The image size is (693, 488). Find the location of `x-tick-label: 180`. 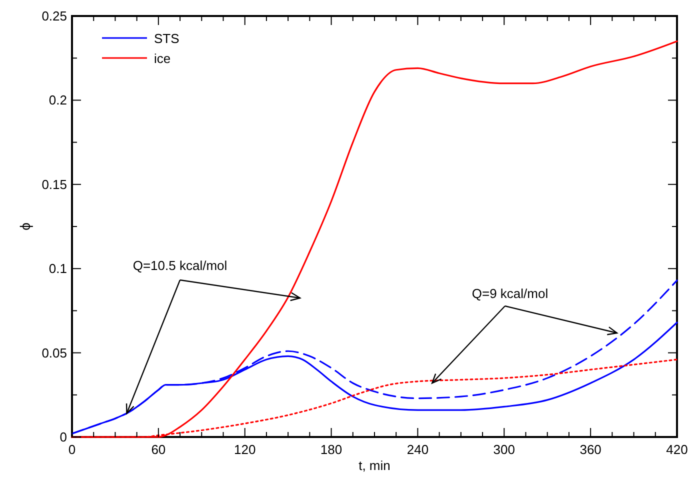

x-tick-label: 180 is located at coordinates (331, 449).